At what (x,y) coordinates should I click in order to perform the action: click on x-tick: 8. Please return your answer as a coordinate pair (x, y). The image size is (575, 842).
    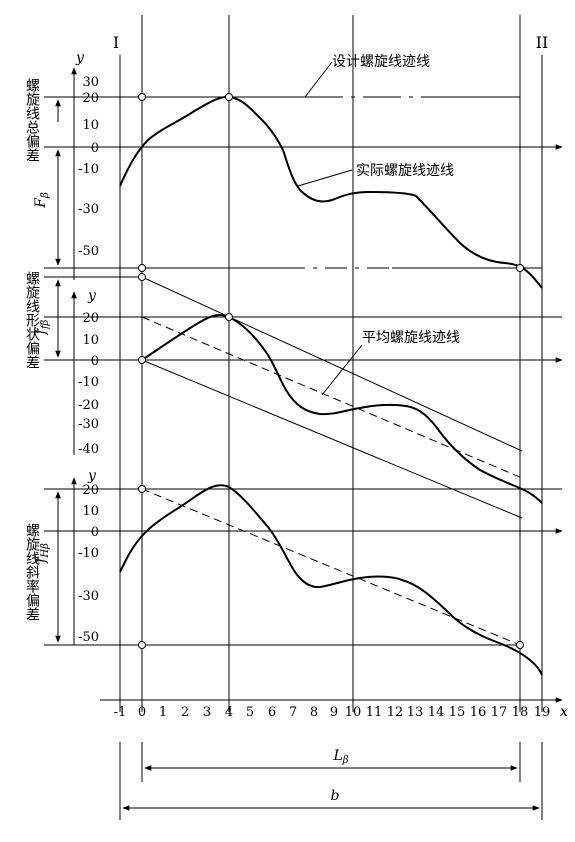
    Looking at the image, I should click on (314, 712).